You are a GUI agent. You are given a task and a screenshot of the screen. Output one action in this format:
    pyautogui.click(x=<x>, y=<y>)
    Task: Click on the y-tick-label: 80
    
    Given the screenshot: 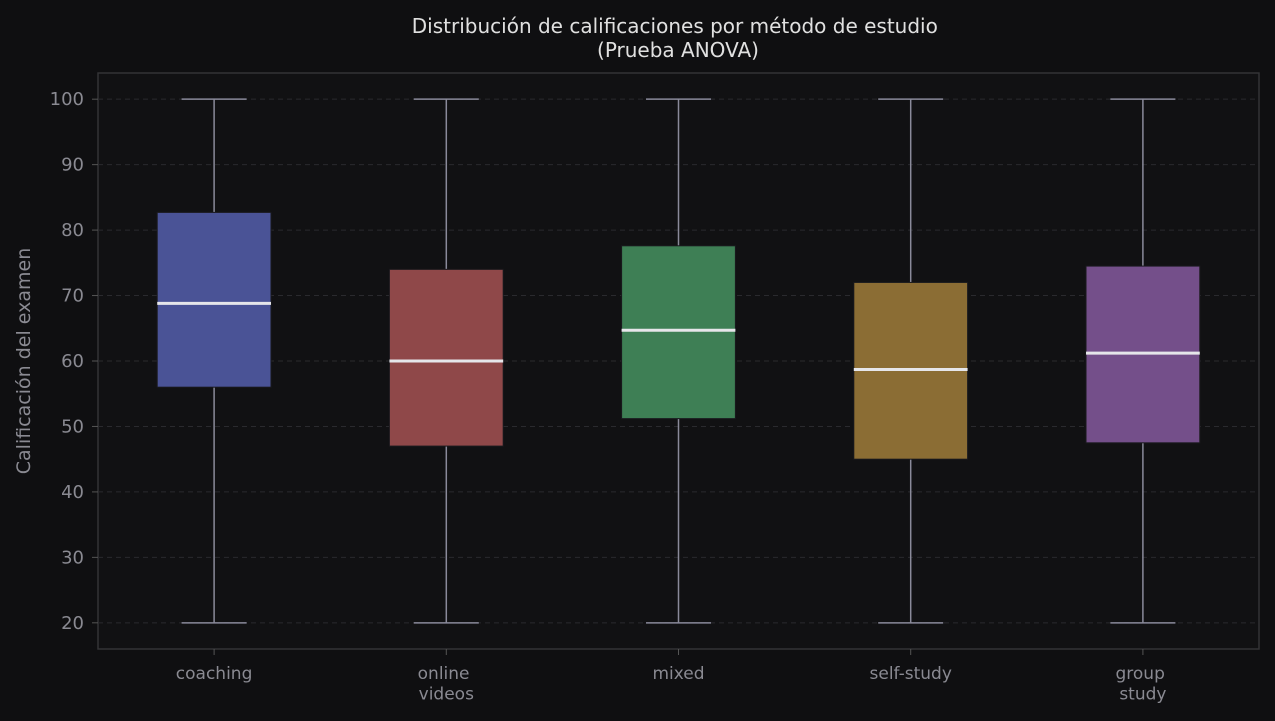 What is the action you would take?
    pyautogui.click(x=72, y=230)
    